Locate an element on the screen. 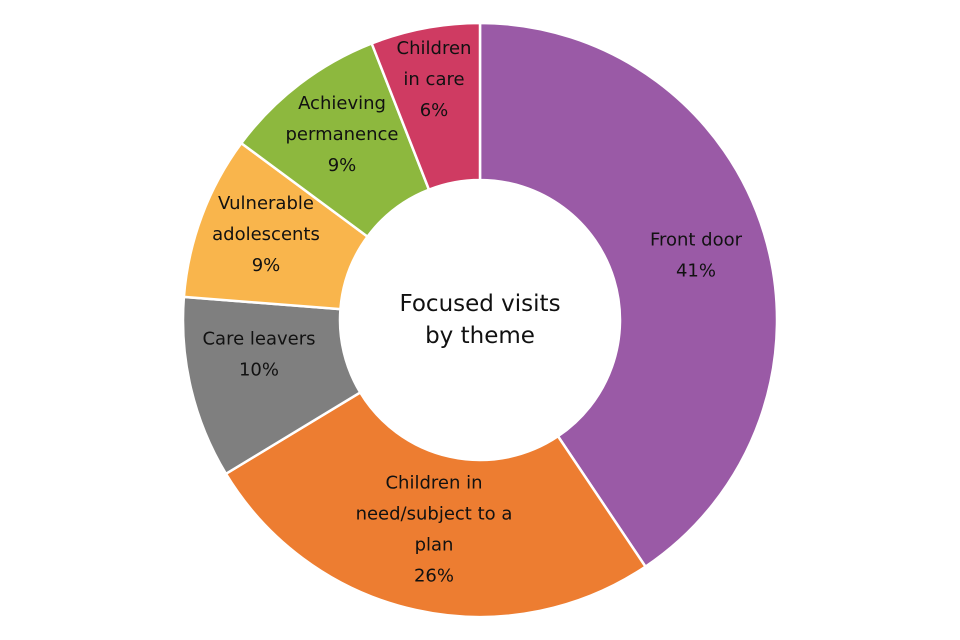 This screenshot has height=640, width=960. value-label: 26% is located at coordinates (434, 576).